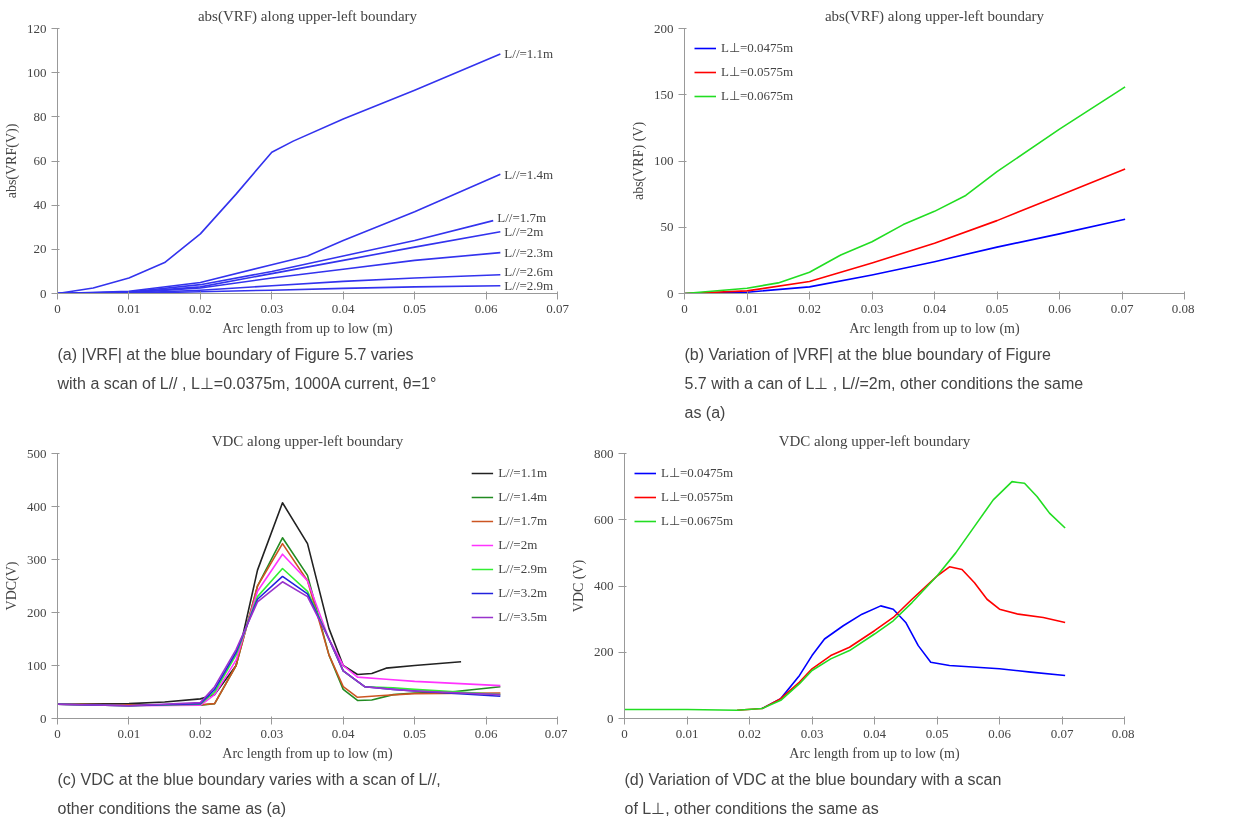 The height and width of the screenshot is (828, 1250). I want to click on y-axis-title: abs(VRF) (V), so click(639, 161).